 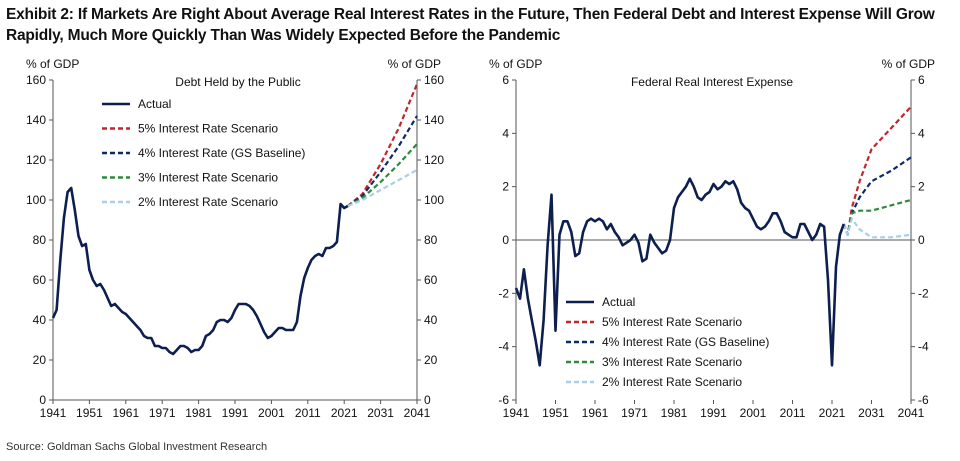 What do you see at coordinates (40, 240) in the screenshot?
I see `y-tick-label-left: 80` at bounding box center [40, 240].